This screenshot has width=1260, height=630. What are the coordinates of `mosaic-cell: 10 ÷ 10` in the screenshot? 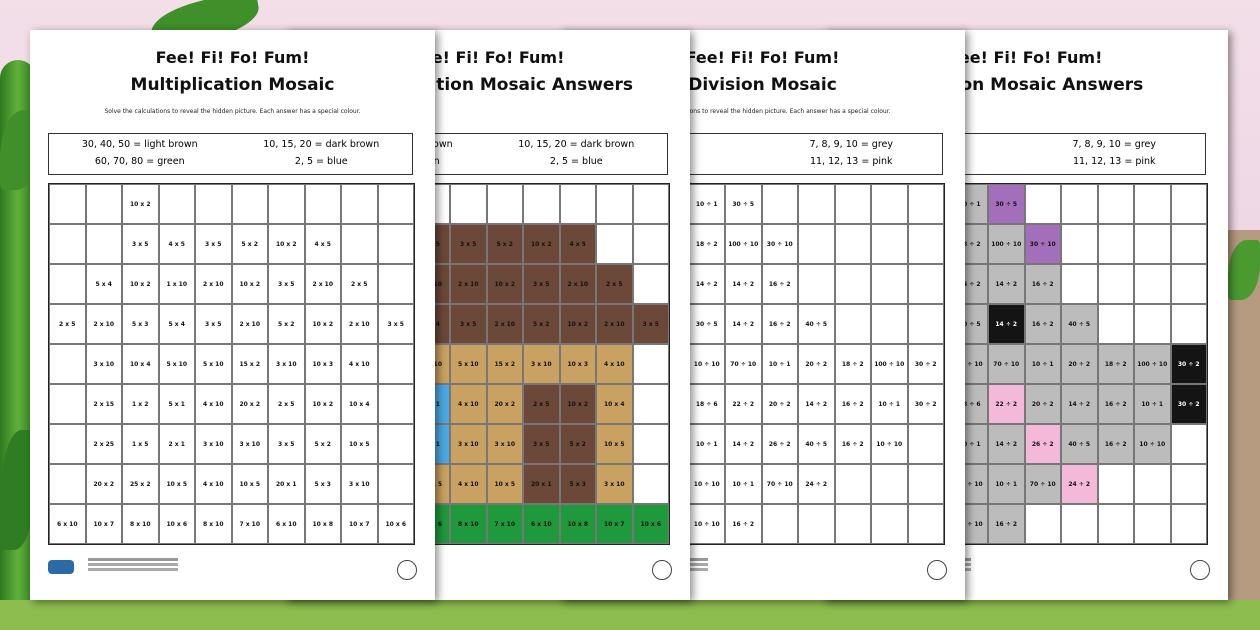 It's located at (1152, 444).